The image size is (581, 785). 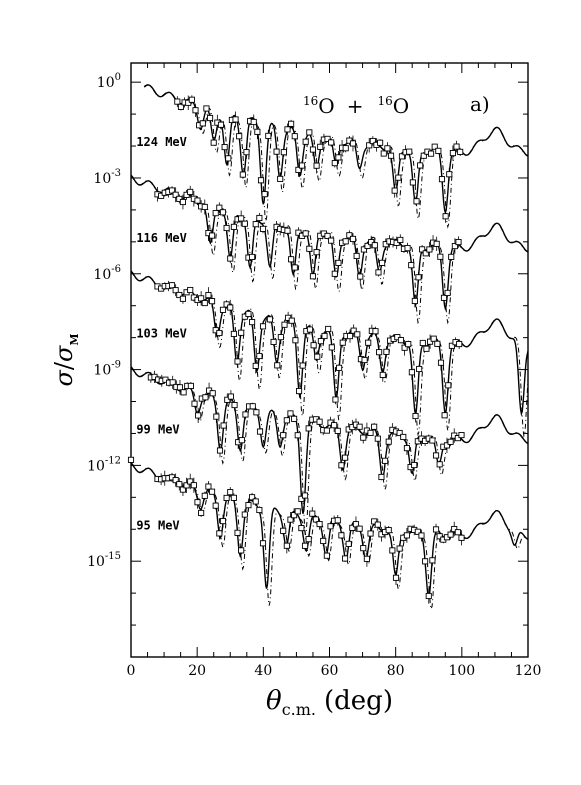 What do you see at coordinates (329, 354) in the screenshot?
I see `series-dash-dot-curve` at bounding box center [329, 354].